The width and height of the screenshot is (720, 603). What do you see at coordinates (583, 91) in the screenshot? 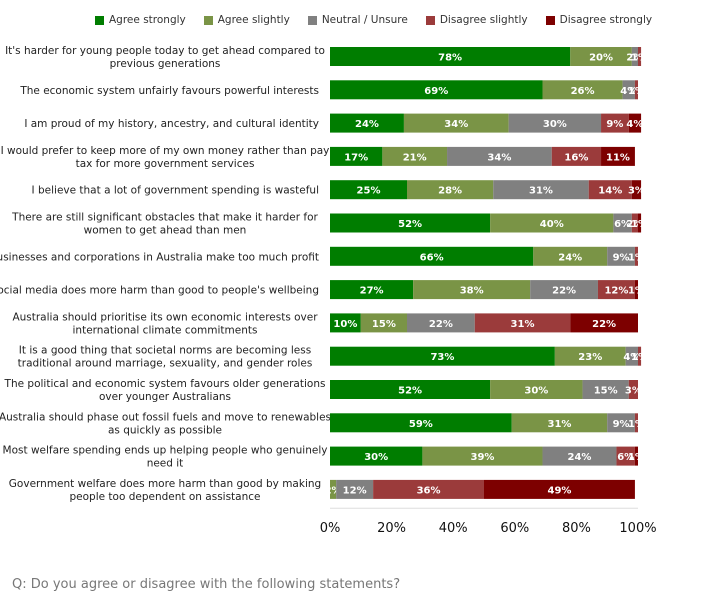
I see `data-label: 26%` at bounding box center [583, 91].